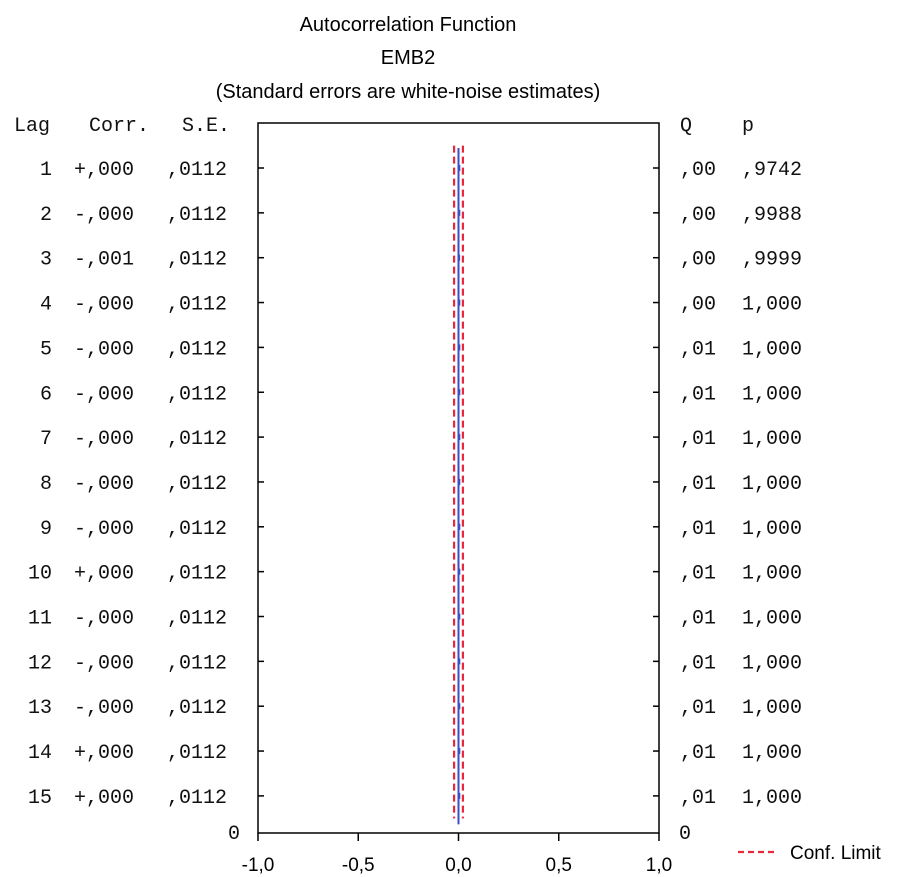 This screenshot has height=877, width=923. Describe the element at coordinates (686, 126) in the screenshot. I see `header-q: Q` at that location.